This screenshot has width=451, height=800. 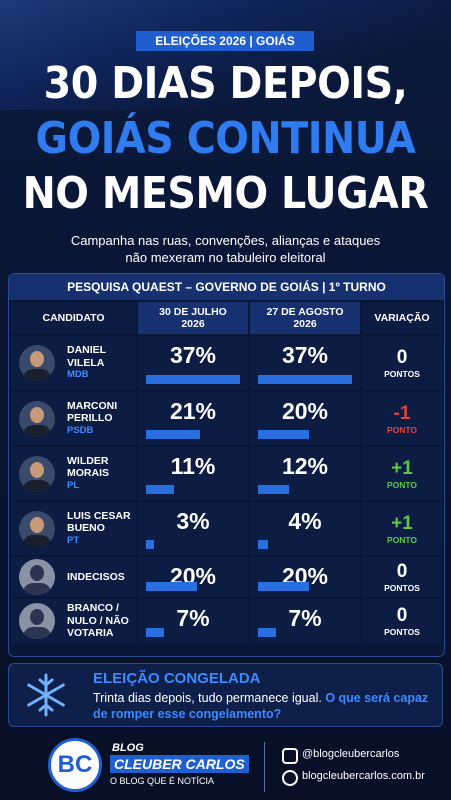 What do you see at coordinates (99, 515) in the screenshot?
I see `candidate-name: LUIS CESAR` at bounding box center [99, 515].